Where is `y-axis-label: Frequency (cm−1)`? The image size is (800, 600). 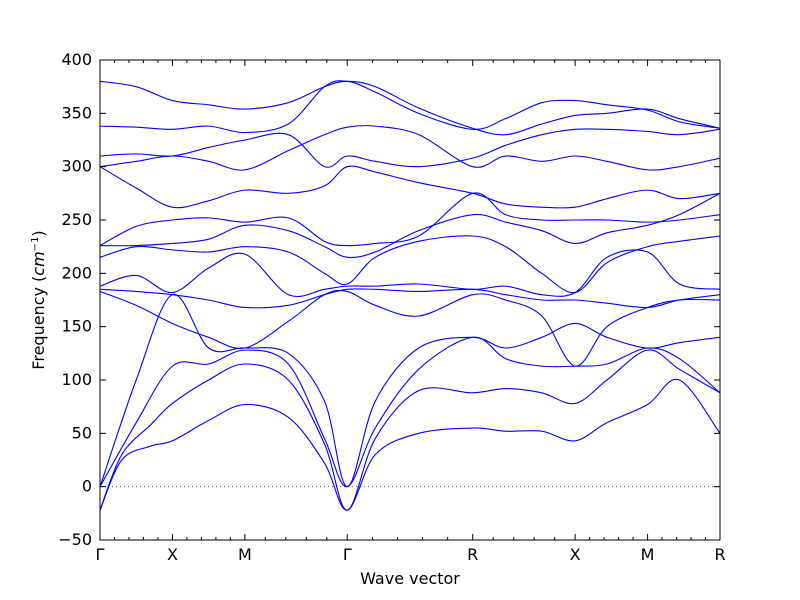 y-axis-label: Frequency (cm−1) is located at coordinates (38, 299).